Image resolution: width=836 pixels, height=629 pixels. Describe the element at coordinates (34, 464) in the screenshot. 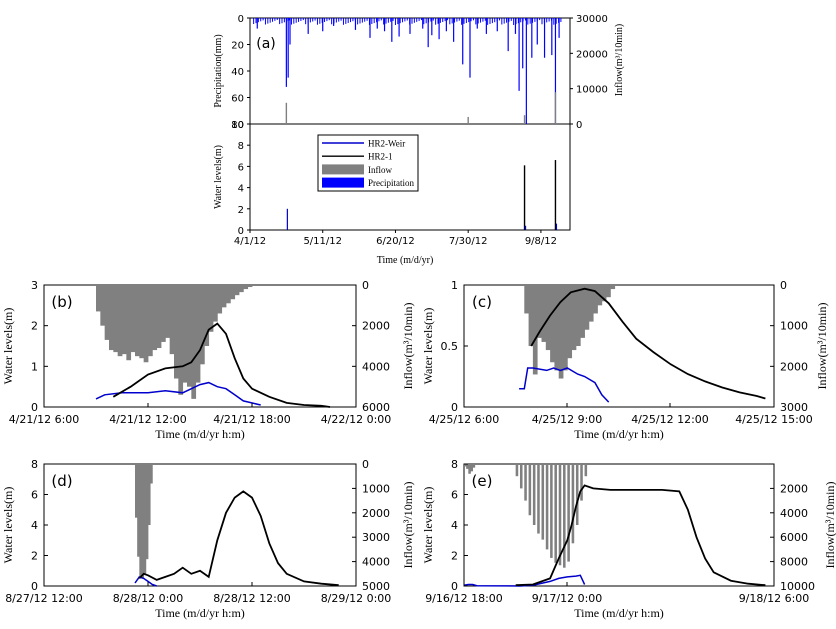

I see `y-tick-label: 8` at that location.